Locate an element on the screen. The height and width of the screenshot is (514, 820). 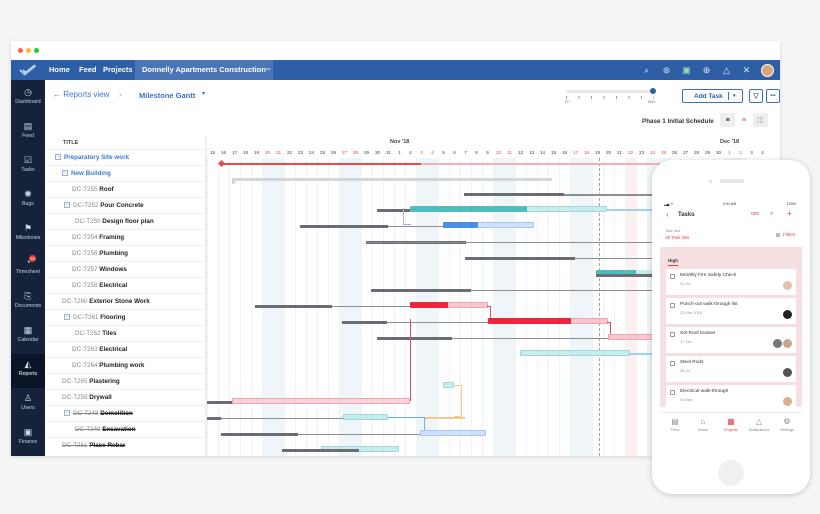
group-bar-new-building is located at coordinates (392, 179).